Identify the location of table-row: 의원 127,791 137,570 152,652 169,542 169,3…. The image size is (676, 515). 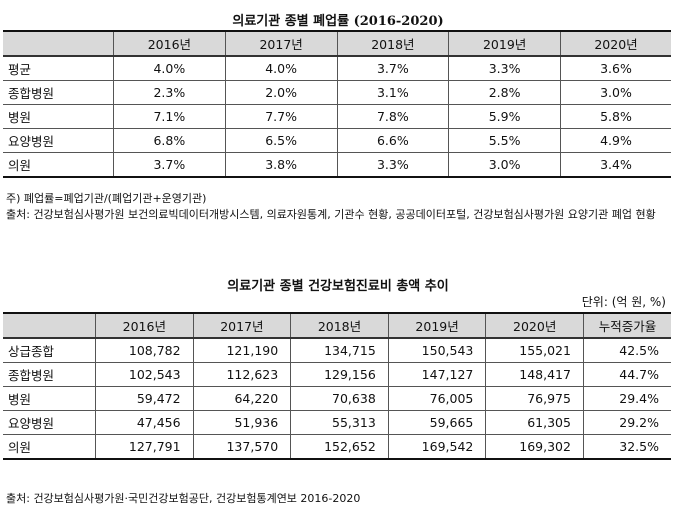
(337, 447).